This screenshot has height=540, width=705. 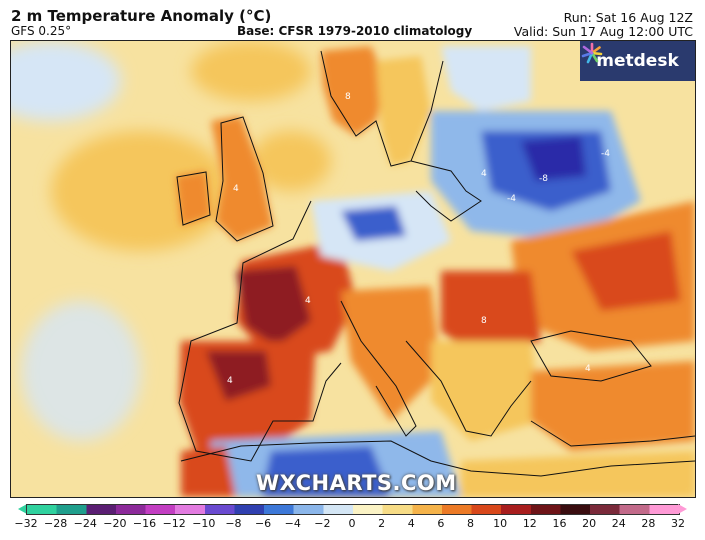 What do you see at coordinates (292, 523) in the screenshot?
I see `colorbar-tick-label: −4` at bounding box center [292, 523].